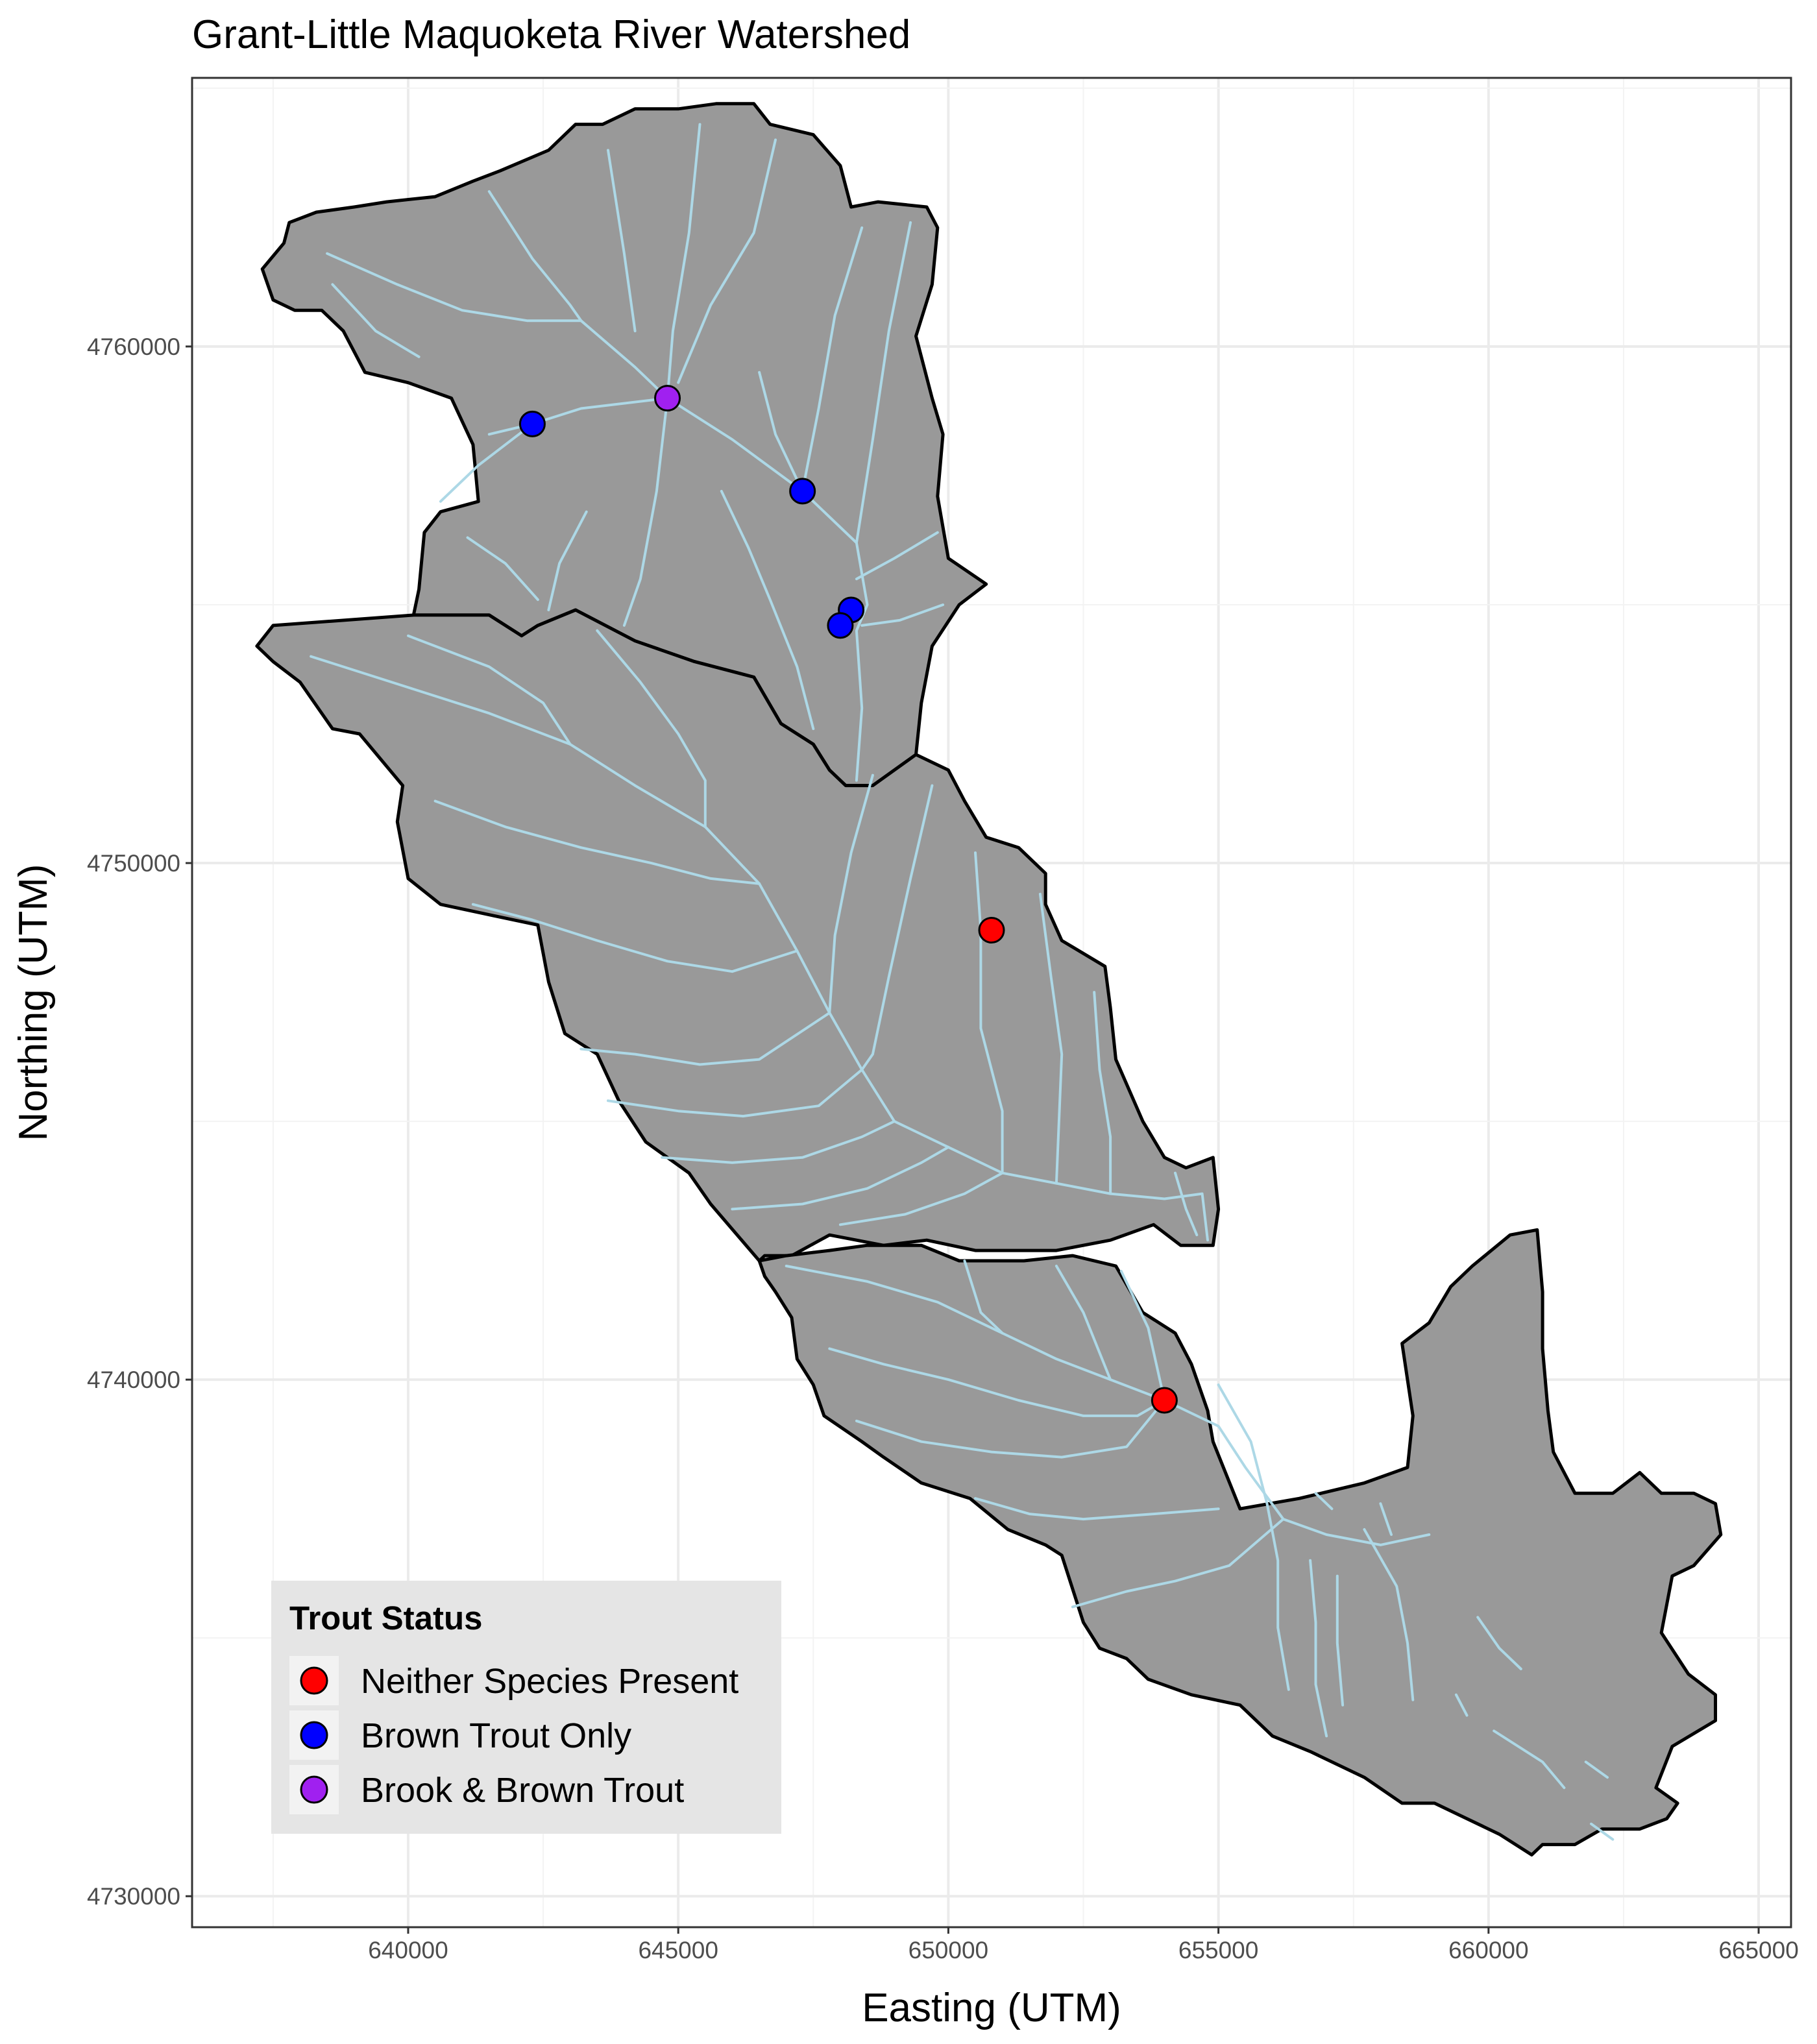  I want to click on x-tick-label: 660000, so click(1488, 1950).